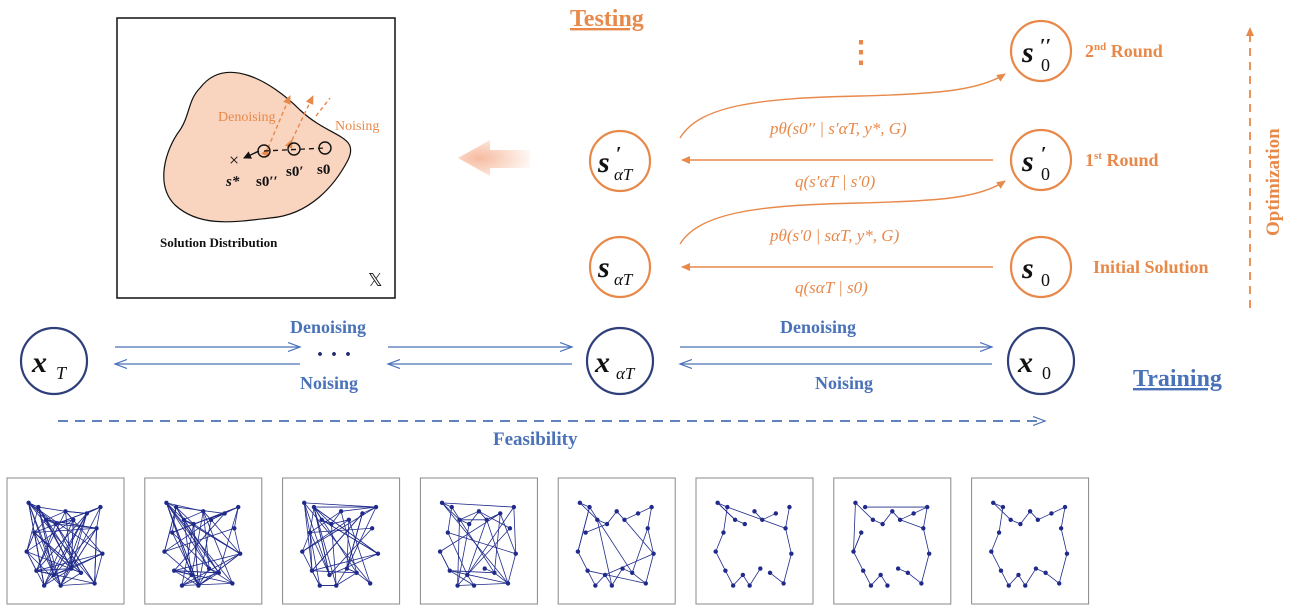 This screenshot has height=611, width=1291. Describe the element at coordinates (831, 287) in the screenshot. I see `formula-q-initial: q(sαT | s0)` at that location.